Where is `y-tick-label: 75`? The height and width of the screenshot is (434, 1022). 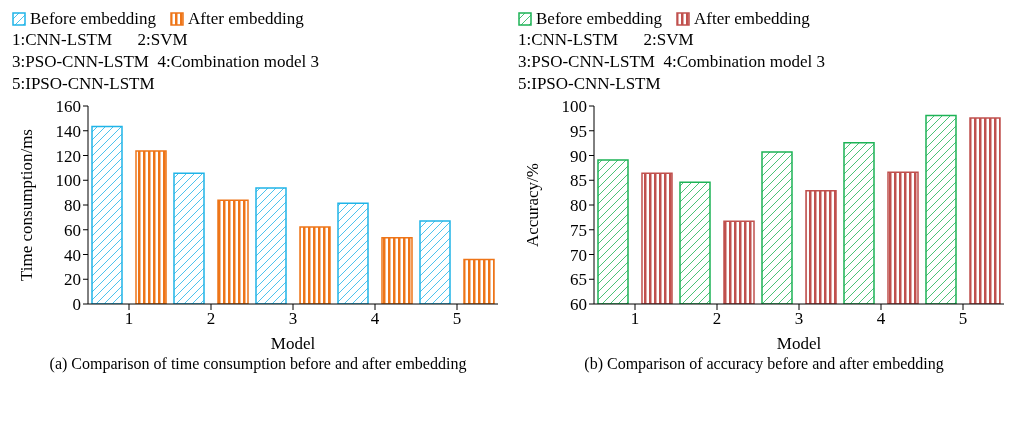
y-tick-label: 75 is located at coordinates (578, 230).